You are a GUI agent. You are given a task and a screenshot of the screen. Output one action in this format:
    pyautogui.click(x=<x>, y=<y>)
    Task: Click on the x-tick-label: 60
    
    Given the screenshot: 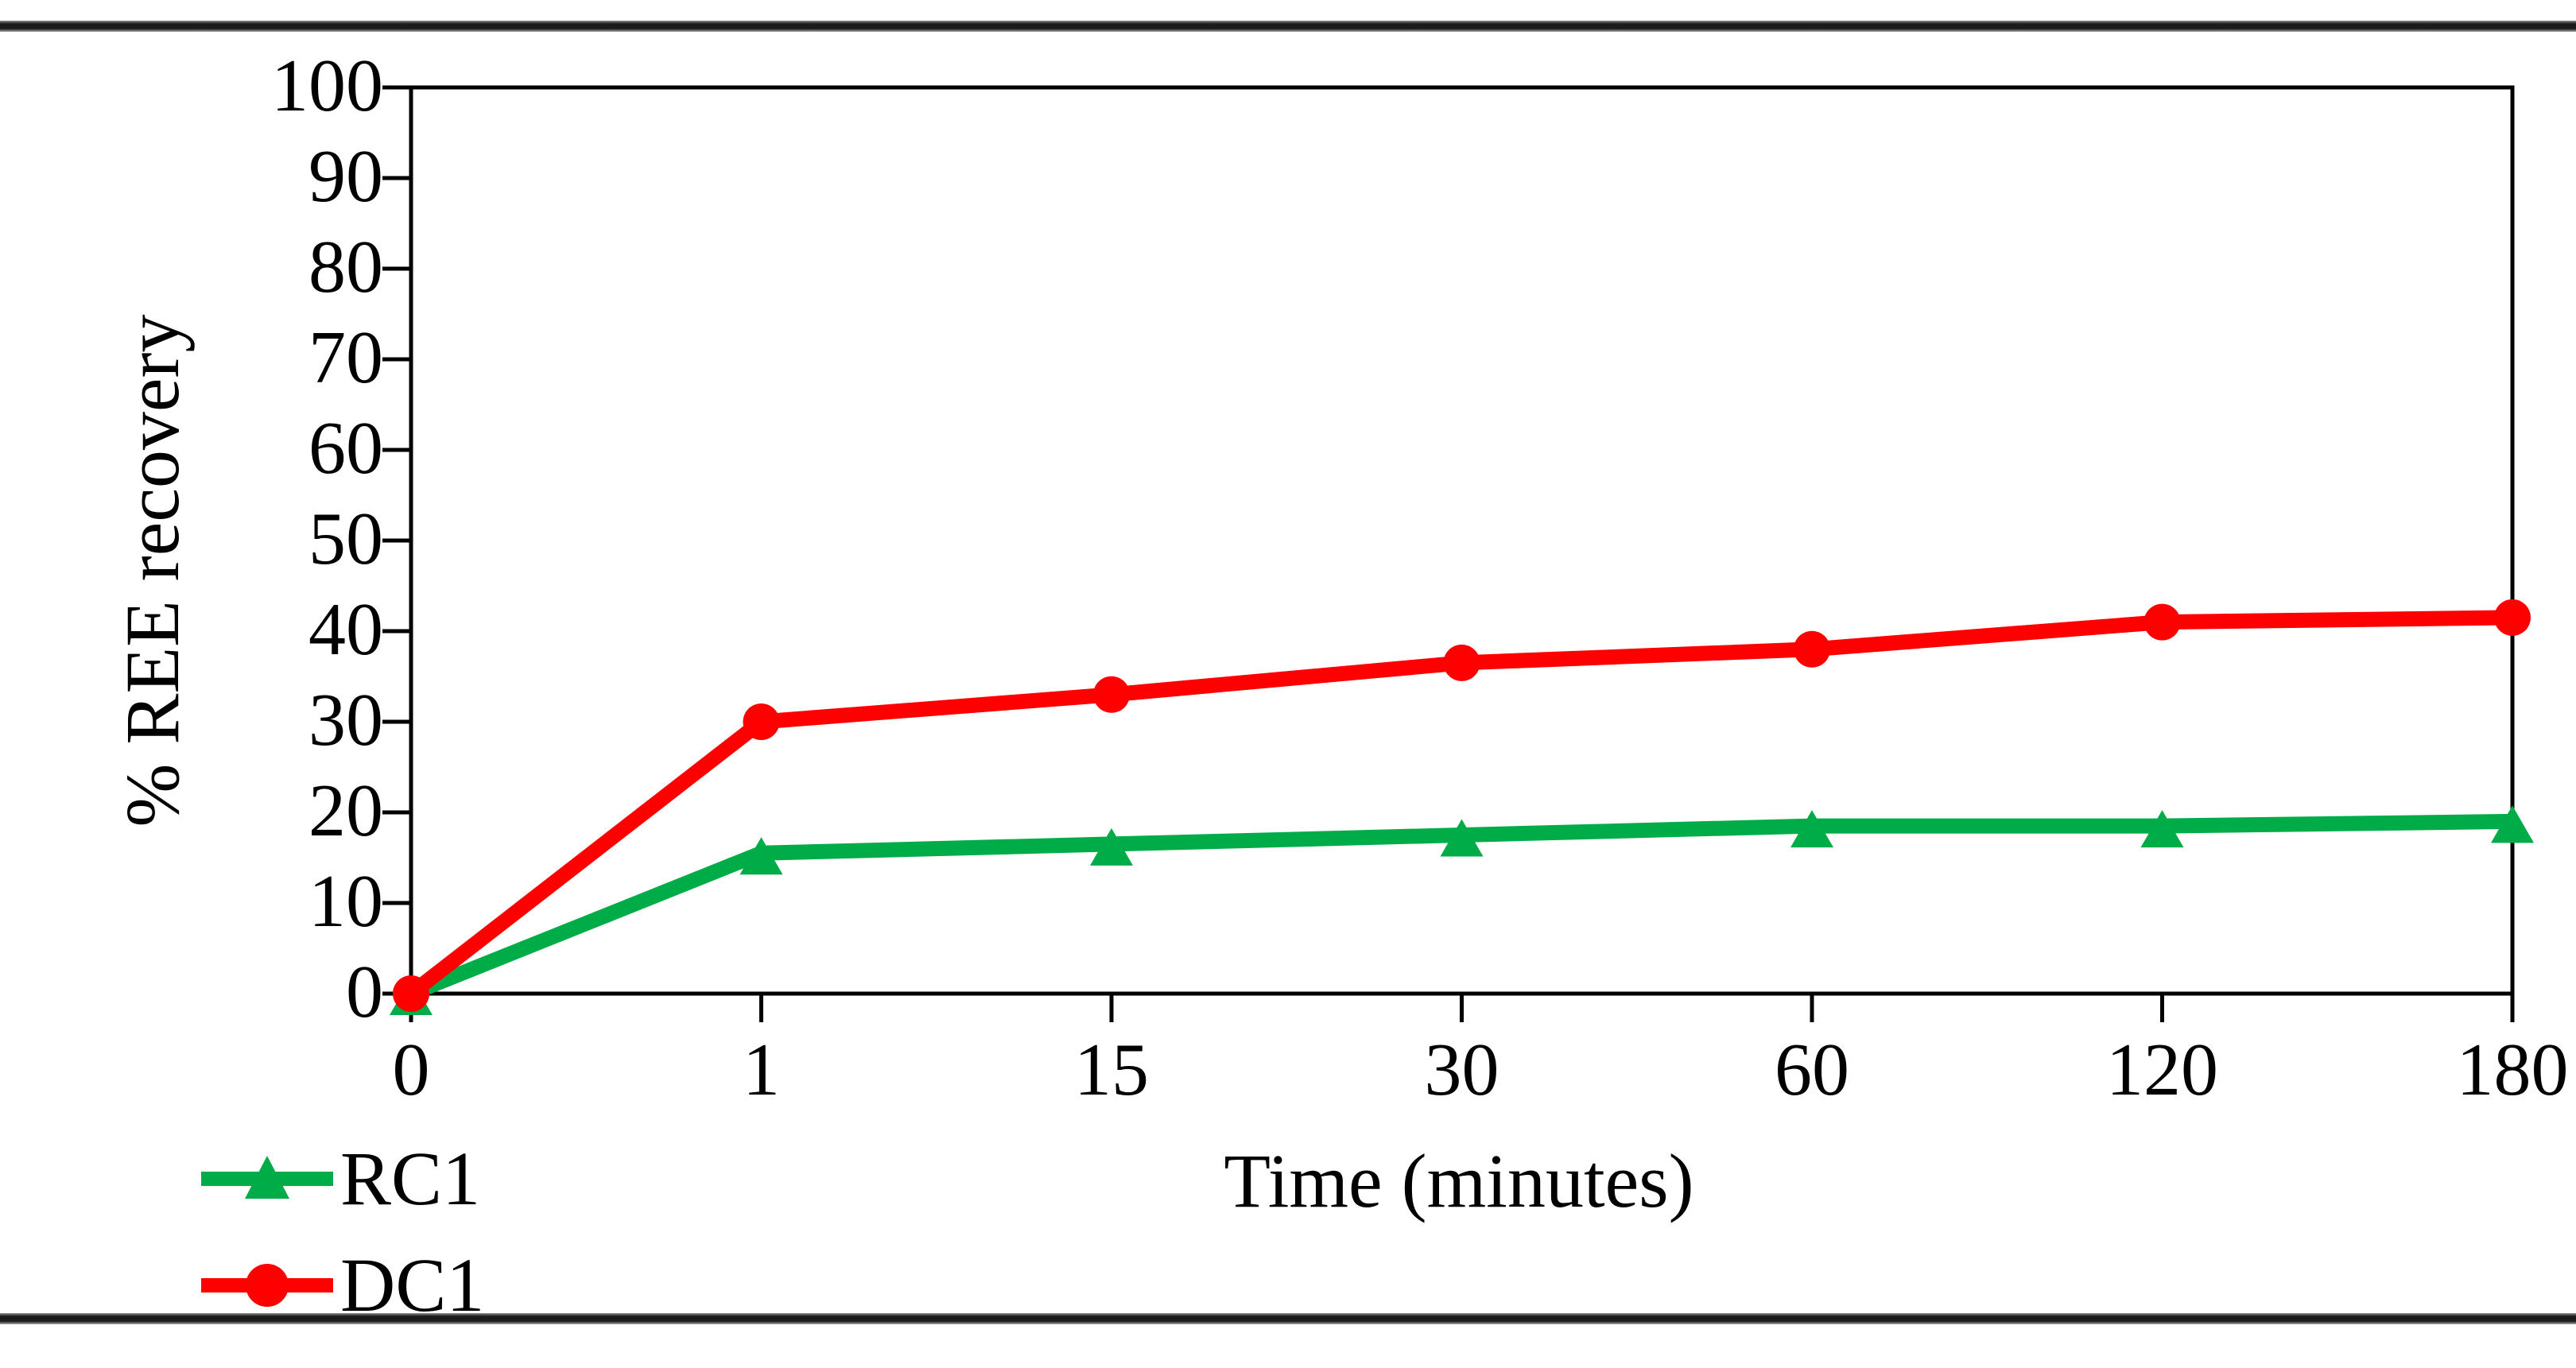 What is the action you would take?
    pyautogui.click(x=1812, y=1070)
    